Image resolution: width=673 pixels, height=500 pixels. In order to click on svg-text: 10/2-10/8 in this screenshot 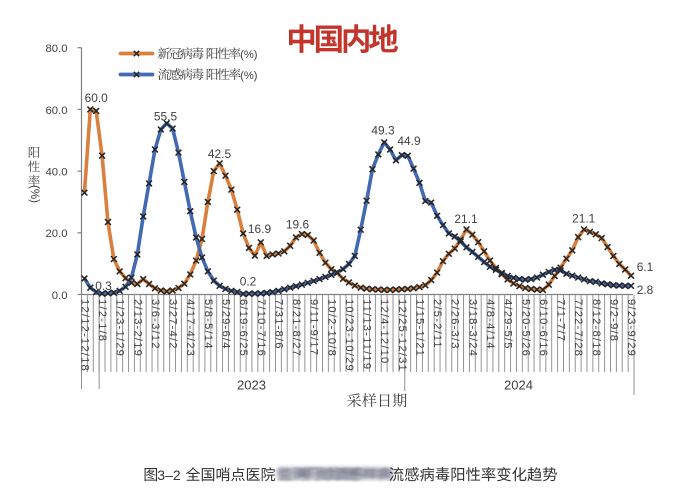, I will do `click(331, 328)`.